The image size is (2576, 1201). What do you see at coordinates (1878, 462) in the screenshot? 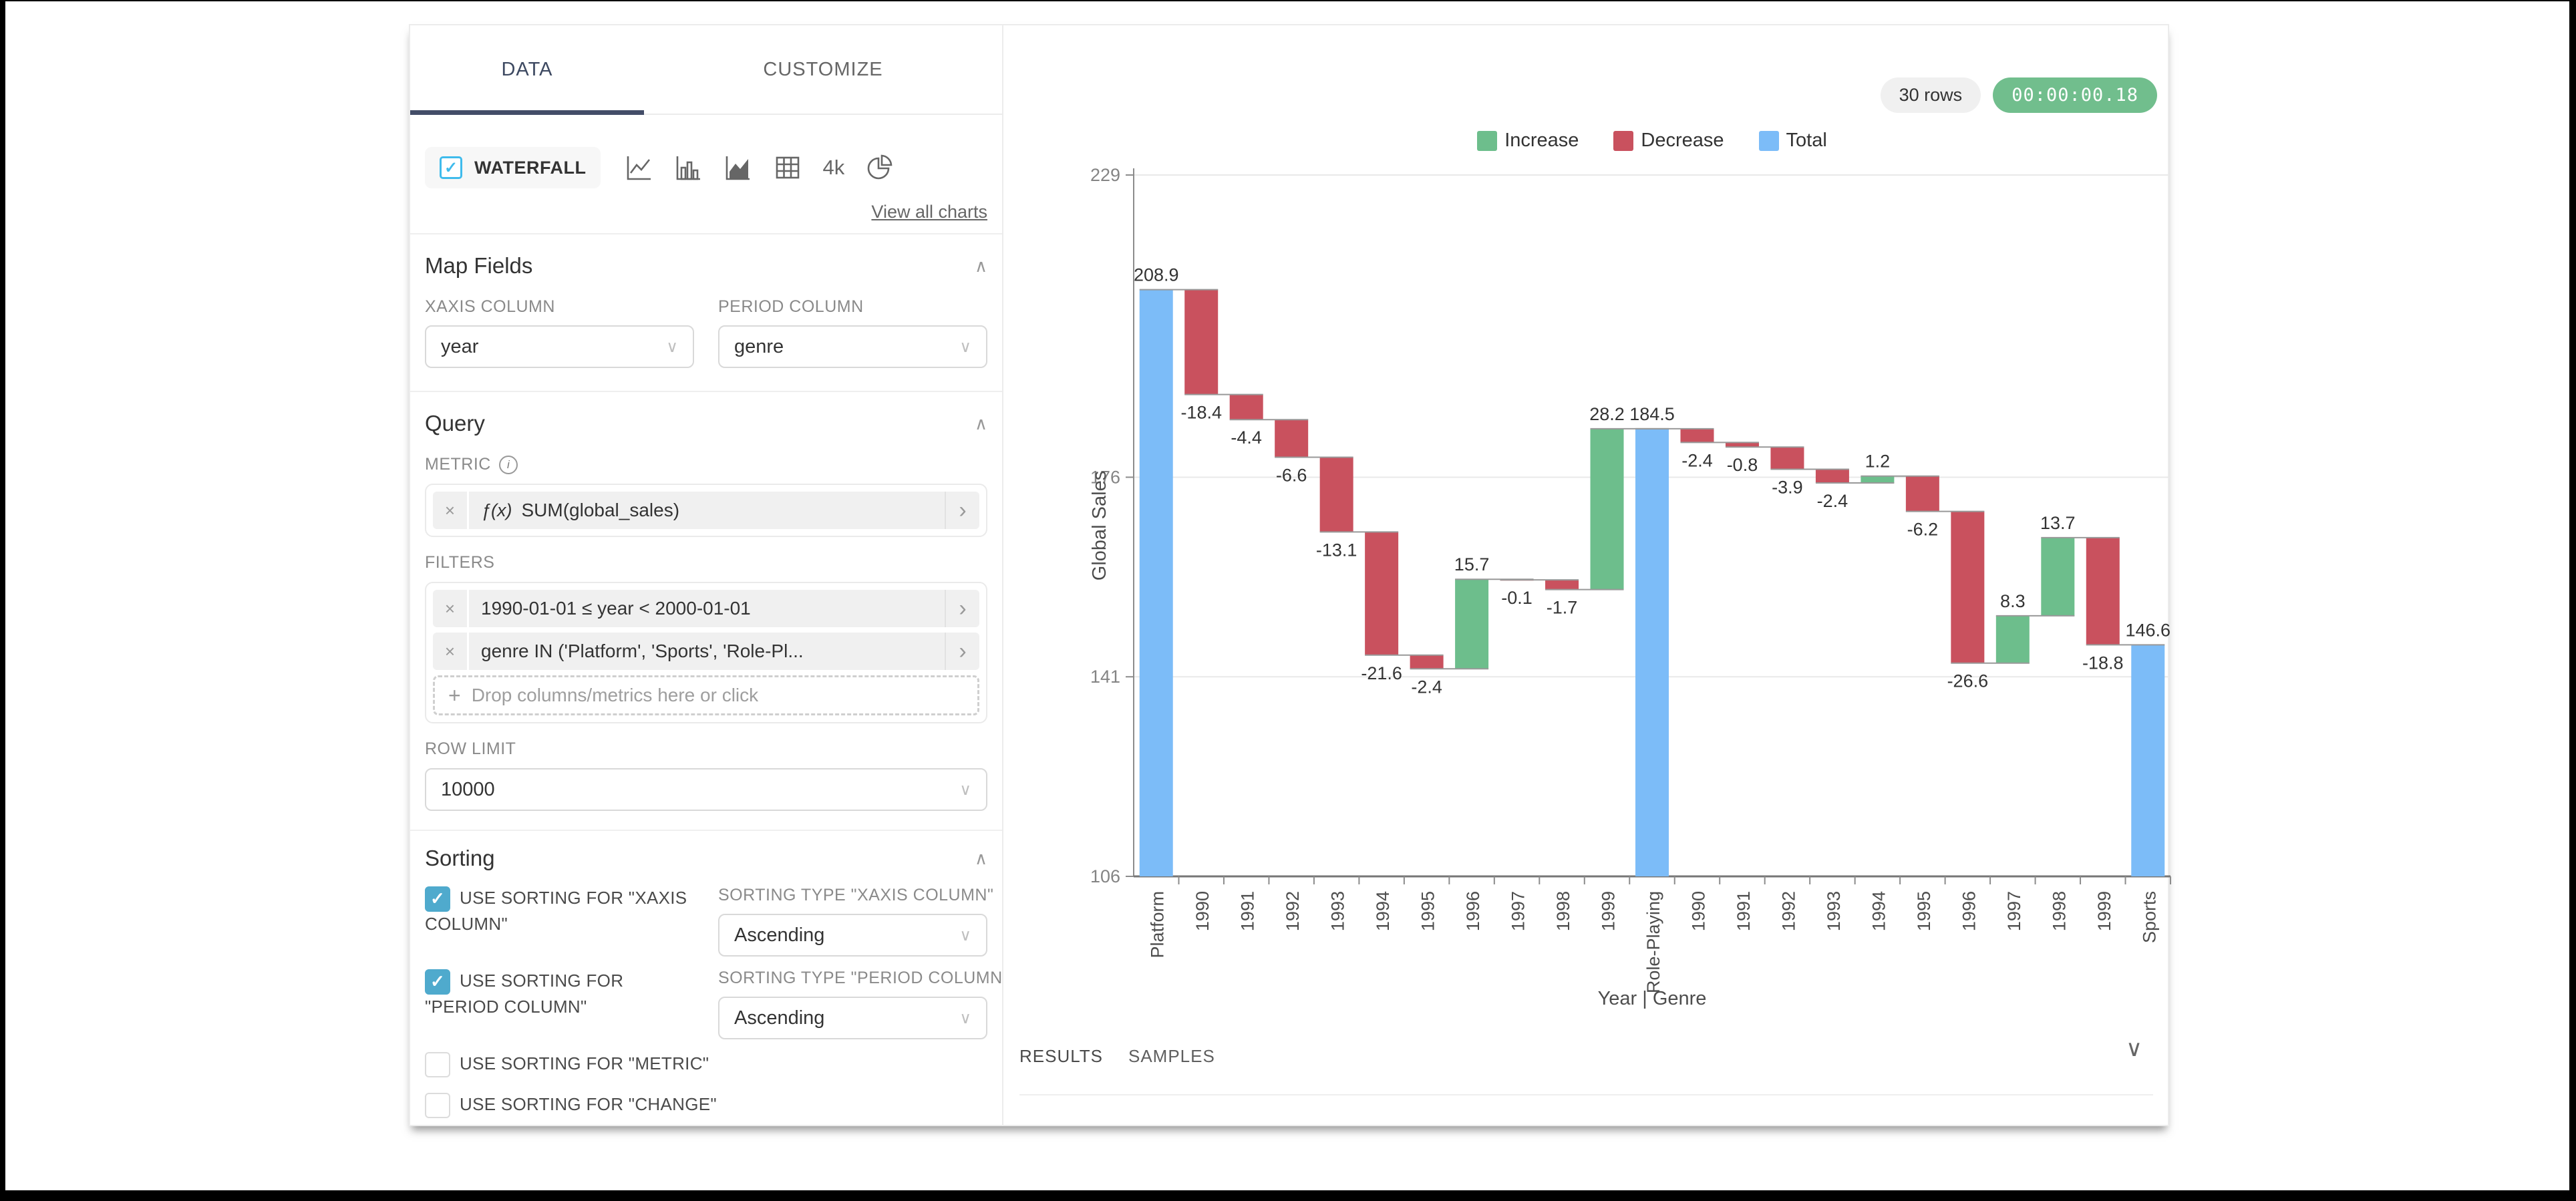
I see `svg-text: 1.2` at bounding box center [1878, 462].